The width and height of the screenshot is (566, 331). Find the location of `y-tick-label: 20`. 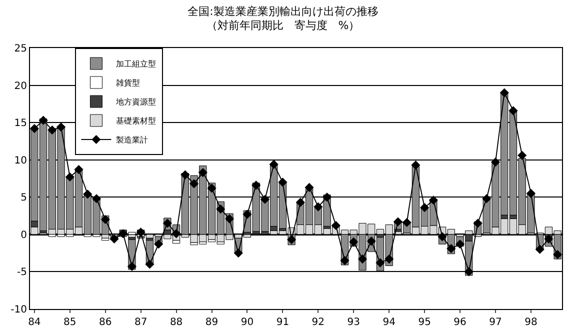

y-tick-label: 20 is located at coordinates (20, 86).